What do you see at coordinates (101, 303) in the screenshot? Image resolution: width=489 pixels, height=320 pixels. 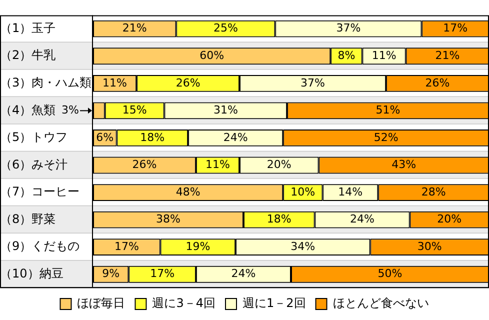 I see `legend-label: ほぼ毎日` at bounding box center [101, 303].